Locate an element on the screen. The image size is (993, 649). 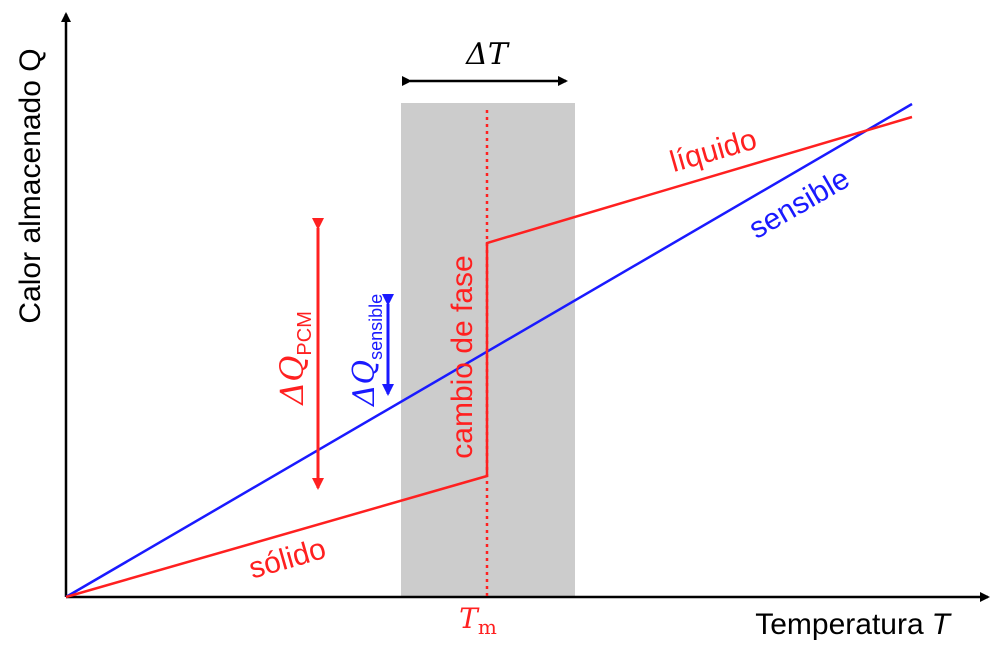
delta-q-sensible-label: ΔQsensible is located at coordinates (366, 350).